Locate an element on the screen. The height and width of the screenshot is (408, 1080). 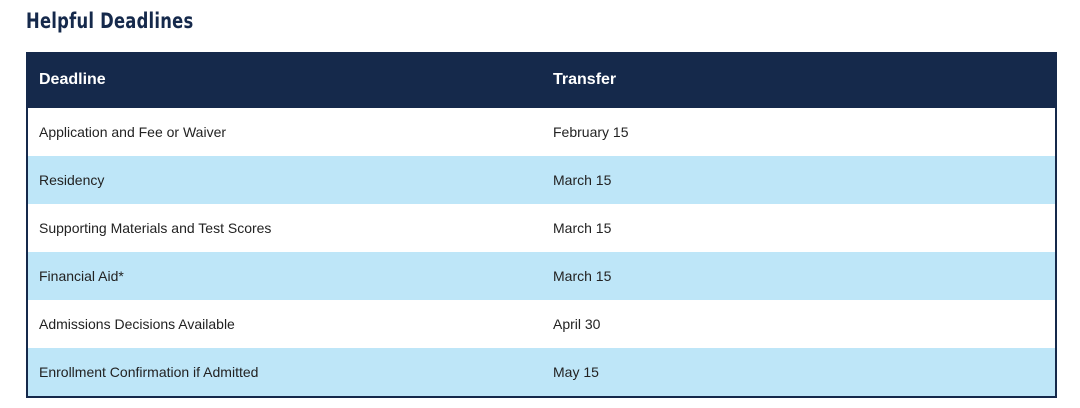
deadline-cell: Residency is located at coordinates (72, 180).